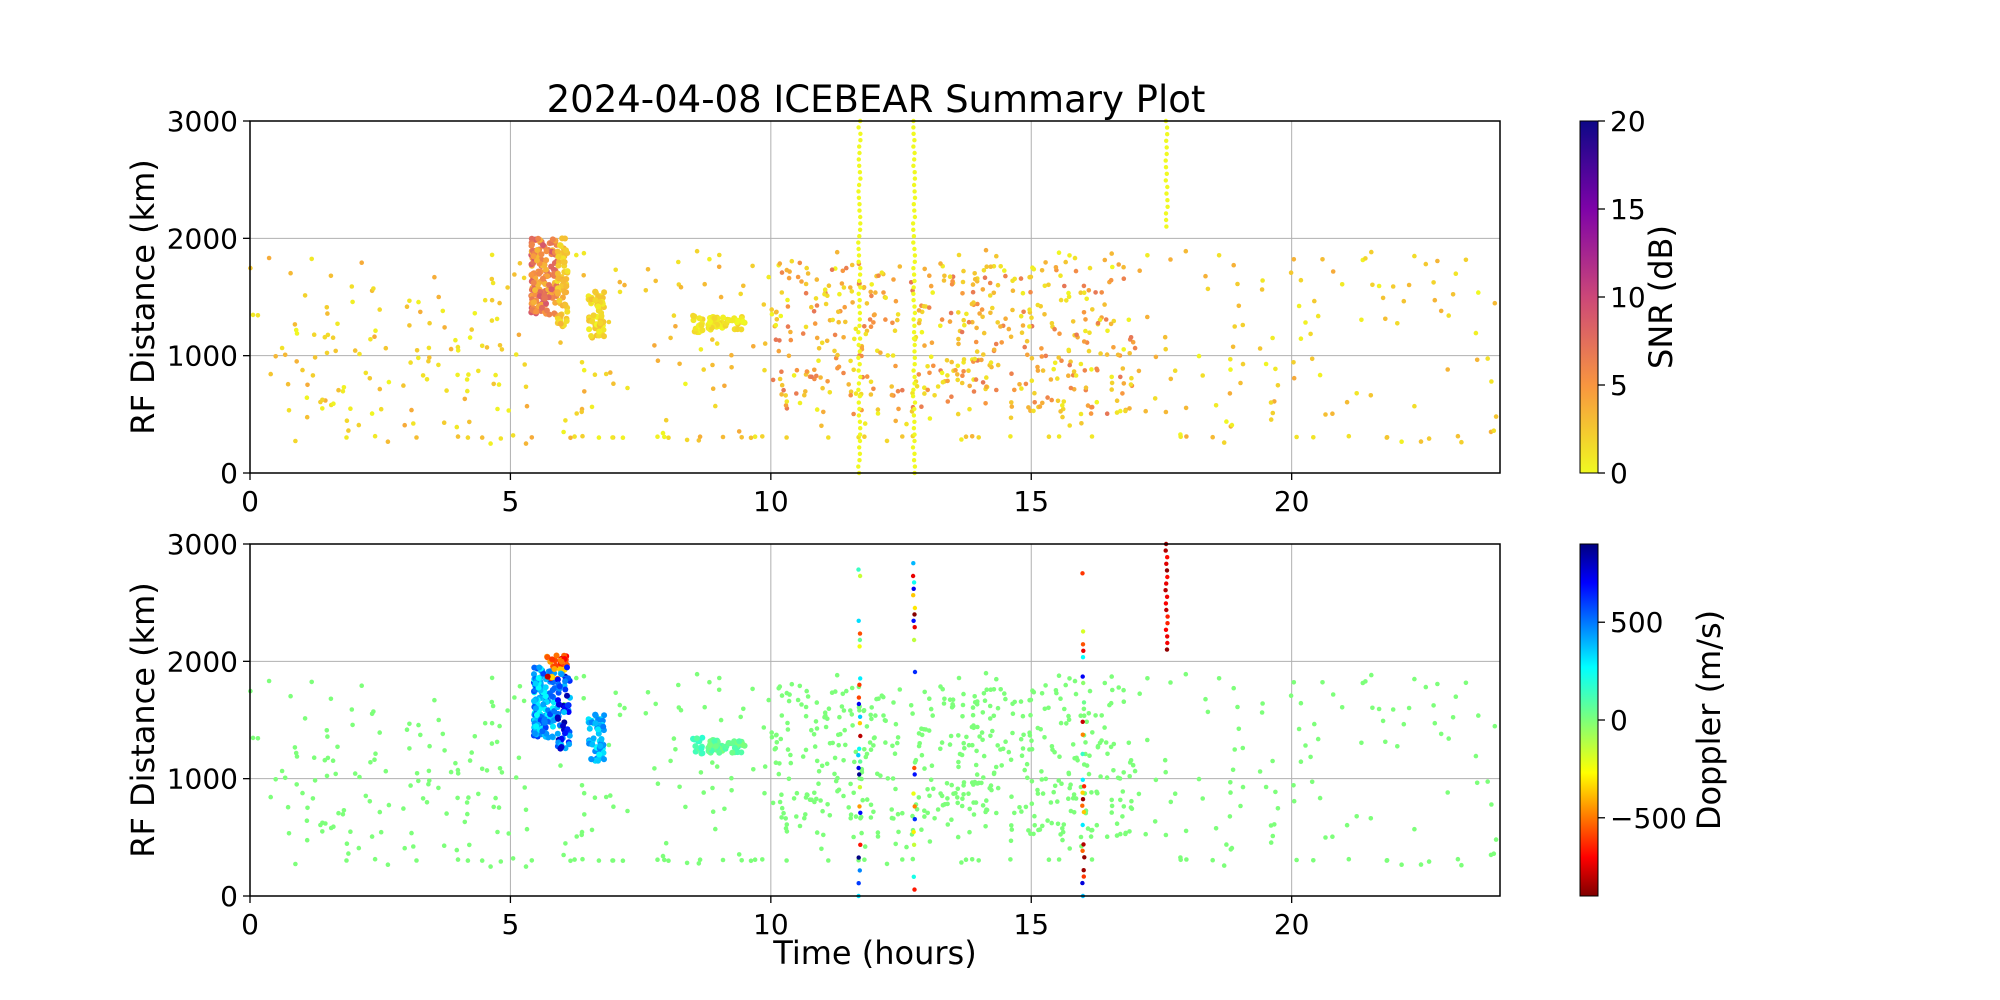  Describe the element at coordinates (250, 924) in the screenshot. I see `x-tick-label: 0` at that location.